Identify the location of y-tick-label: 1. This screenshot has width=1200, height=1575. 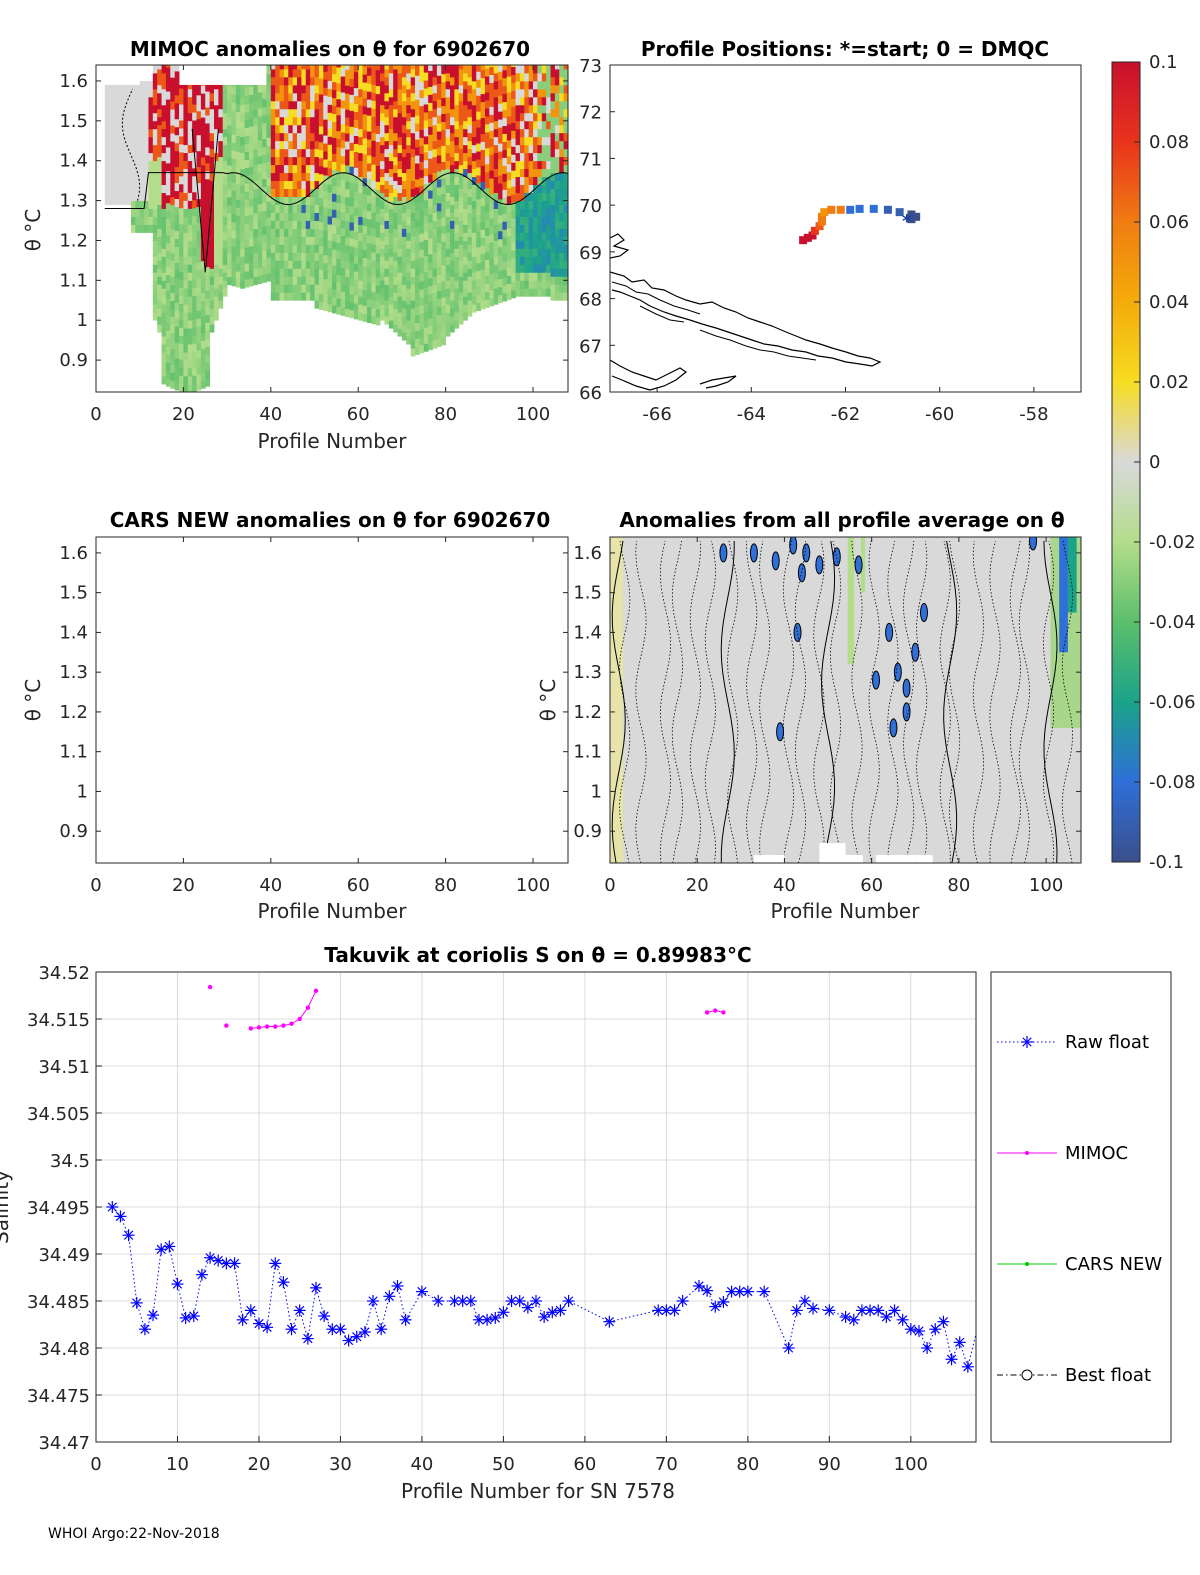
(596, 791).